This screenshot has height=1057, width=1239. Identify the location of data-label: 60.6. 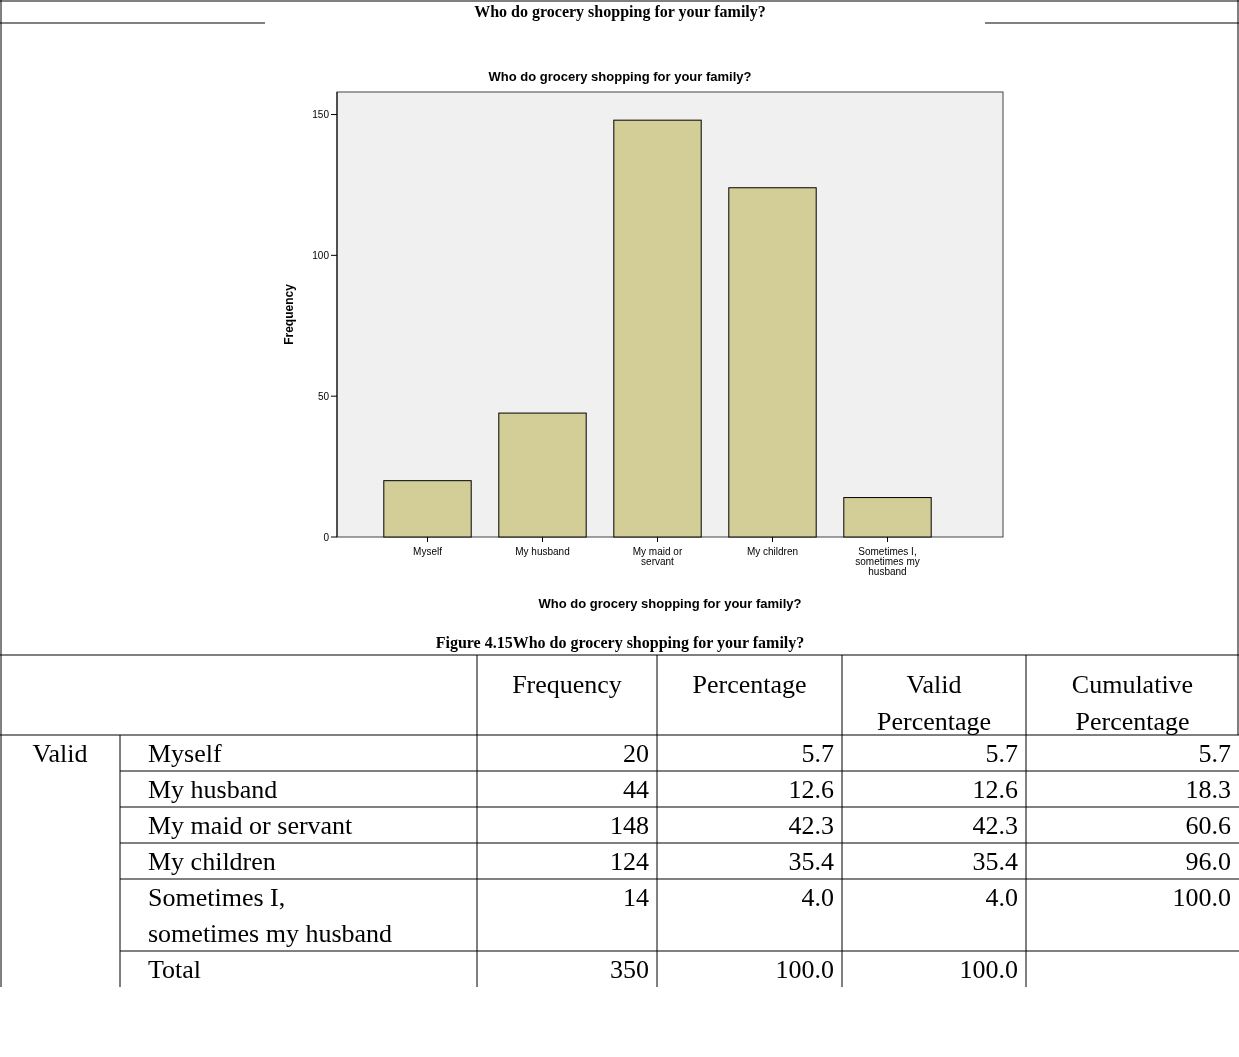
(1208, 825).